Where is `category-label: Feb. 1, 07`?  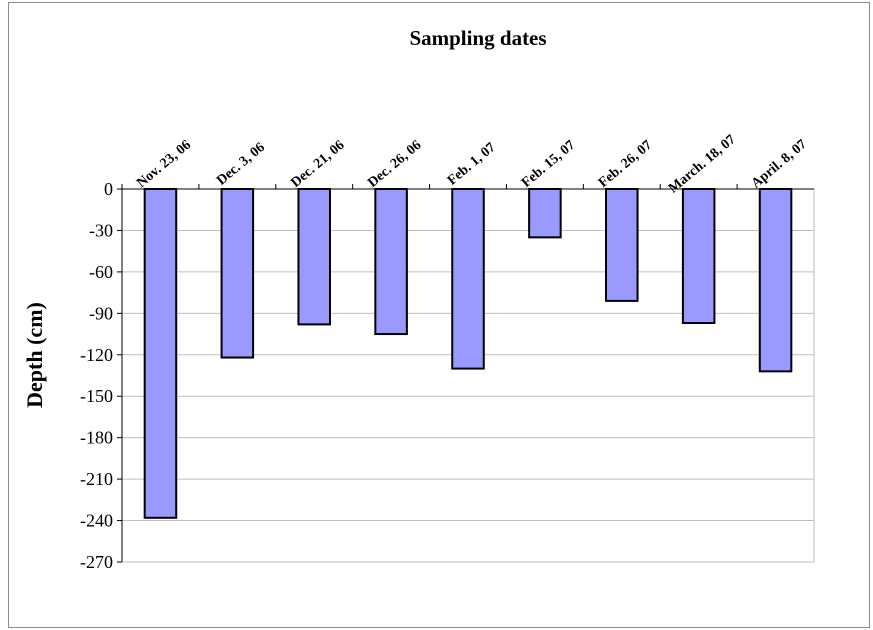 category-label: Feb. 1, 07 is located at coordinates (472, 164).